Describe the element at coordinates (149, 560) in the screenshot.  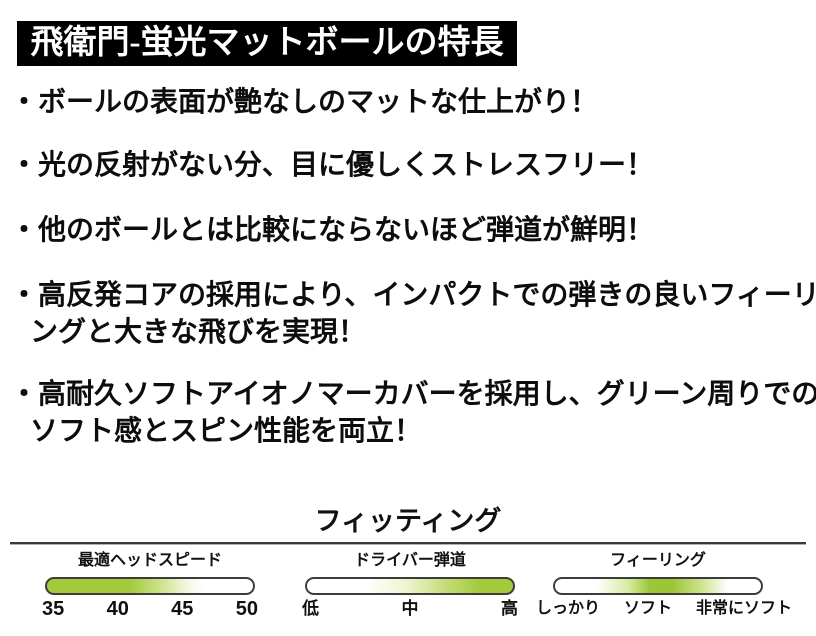
I see `gauge-head-speed-label: 最適ヘッドスピード` at that location.